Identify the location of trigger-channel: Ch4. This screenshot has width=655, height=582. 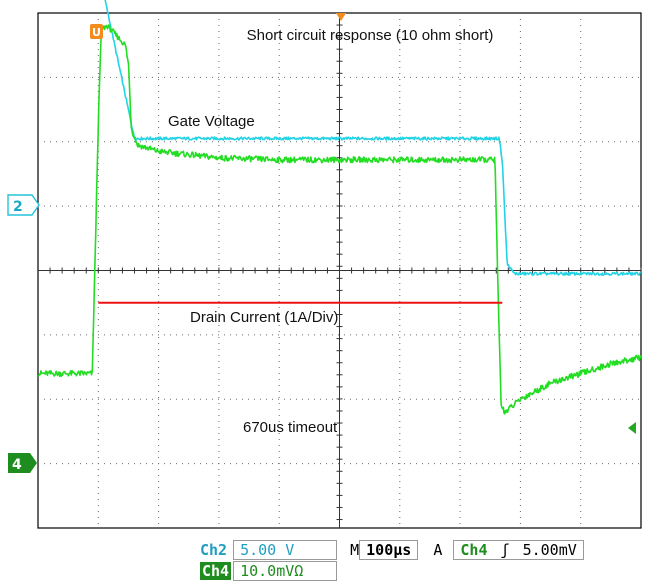
(474, 550).